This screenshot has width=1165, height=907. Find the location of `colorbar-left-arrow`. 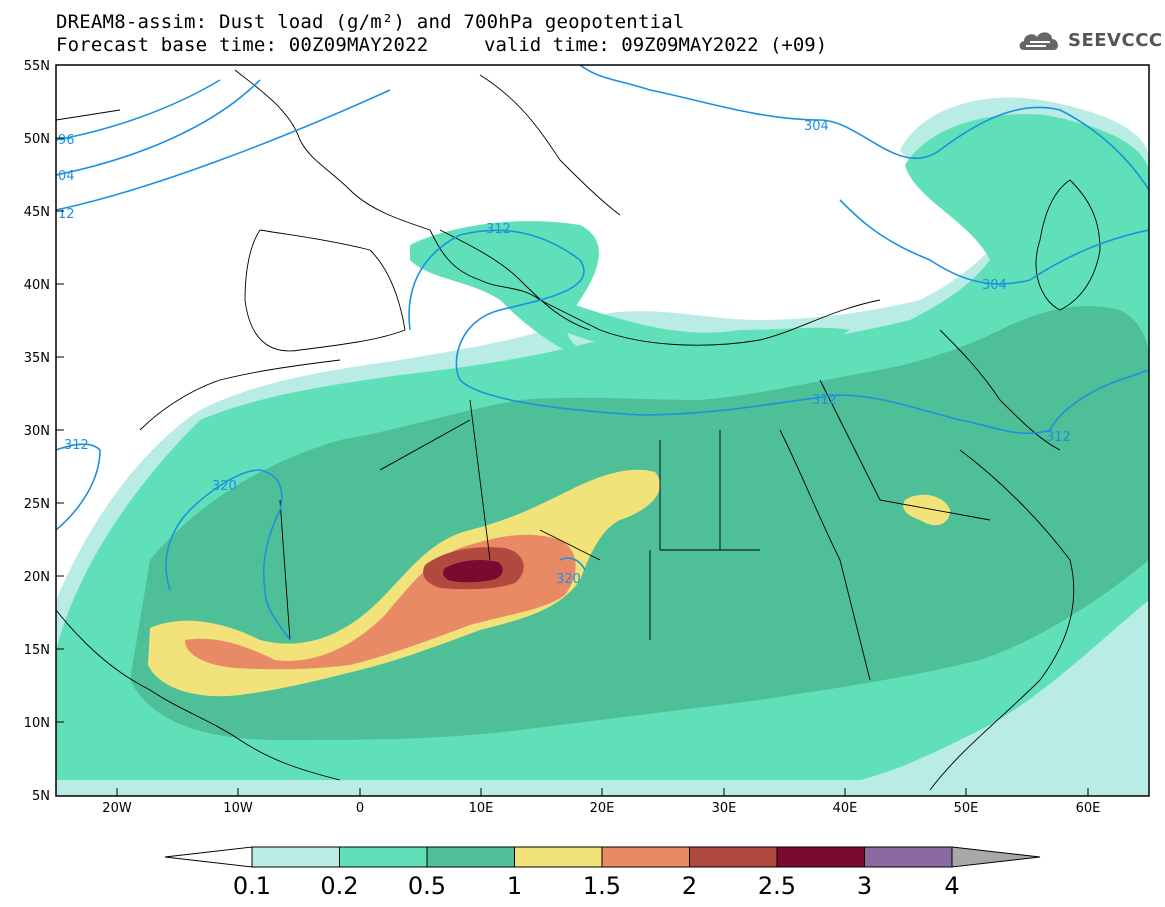

colorbar-left-arrow is located at coordinates (208, 857).